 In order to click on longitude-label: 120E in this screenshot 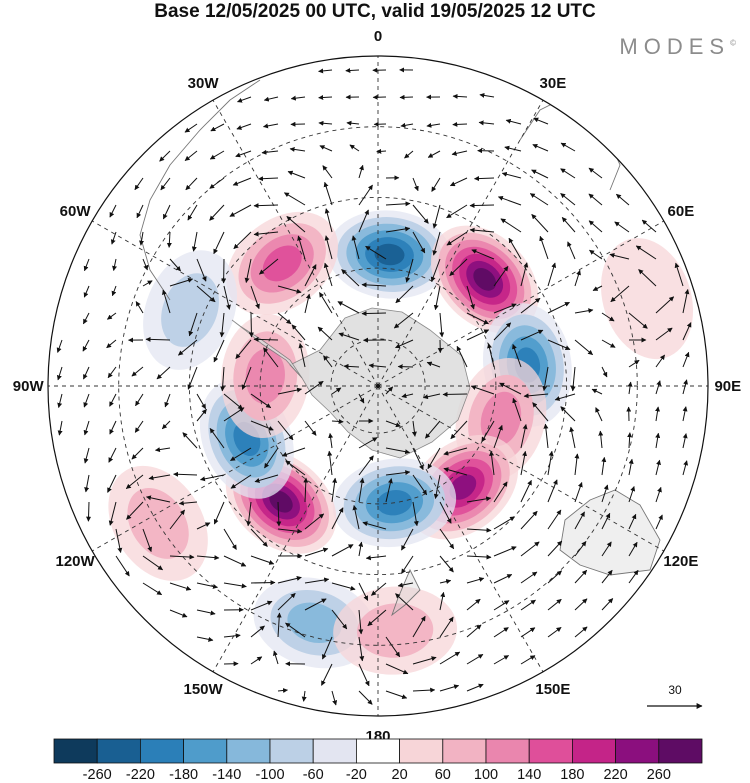, I will do `click(680, 561)`.